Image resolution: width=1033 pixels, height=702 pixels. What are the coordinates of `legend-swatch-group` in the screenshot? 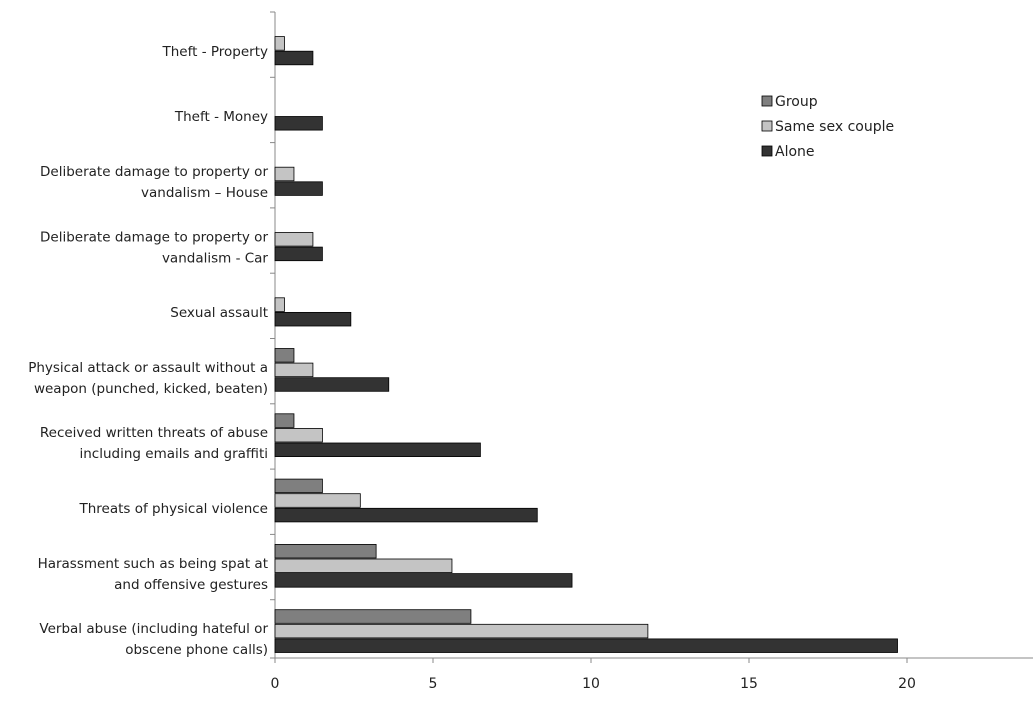 It's located at (767, 101).